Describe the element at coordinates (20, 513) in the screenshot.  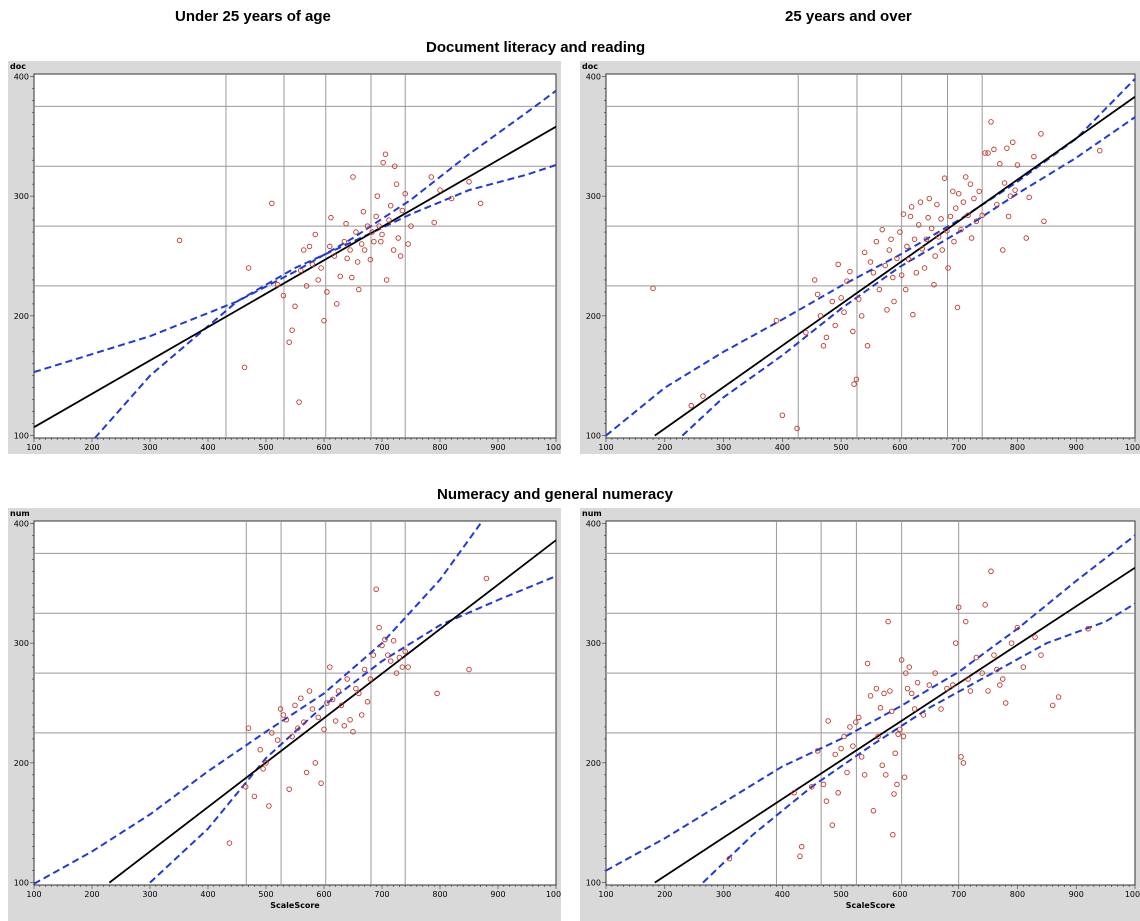
I see `y-axis-label: num` at that location.